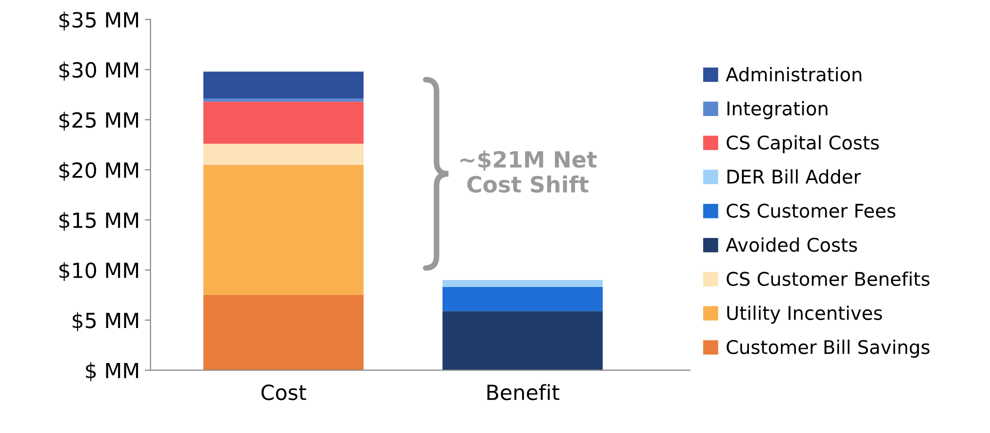 The image size is (990, 433). I want to click on y-tick-label: $5 MM, so click(105, 322).